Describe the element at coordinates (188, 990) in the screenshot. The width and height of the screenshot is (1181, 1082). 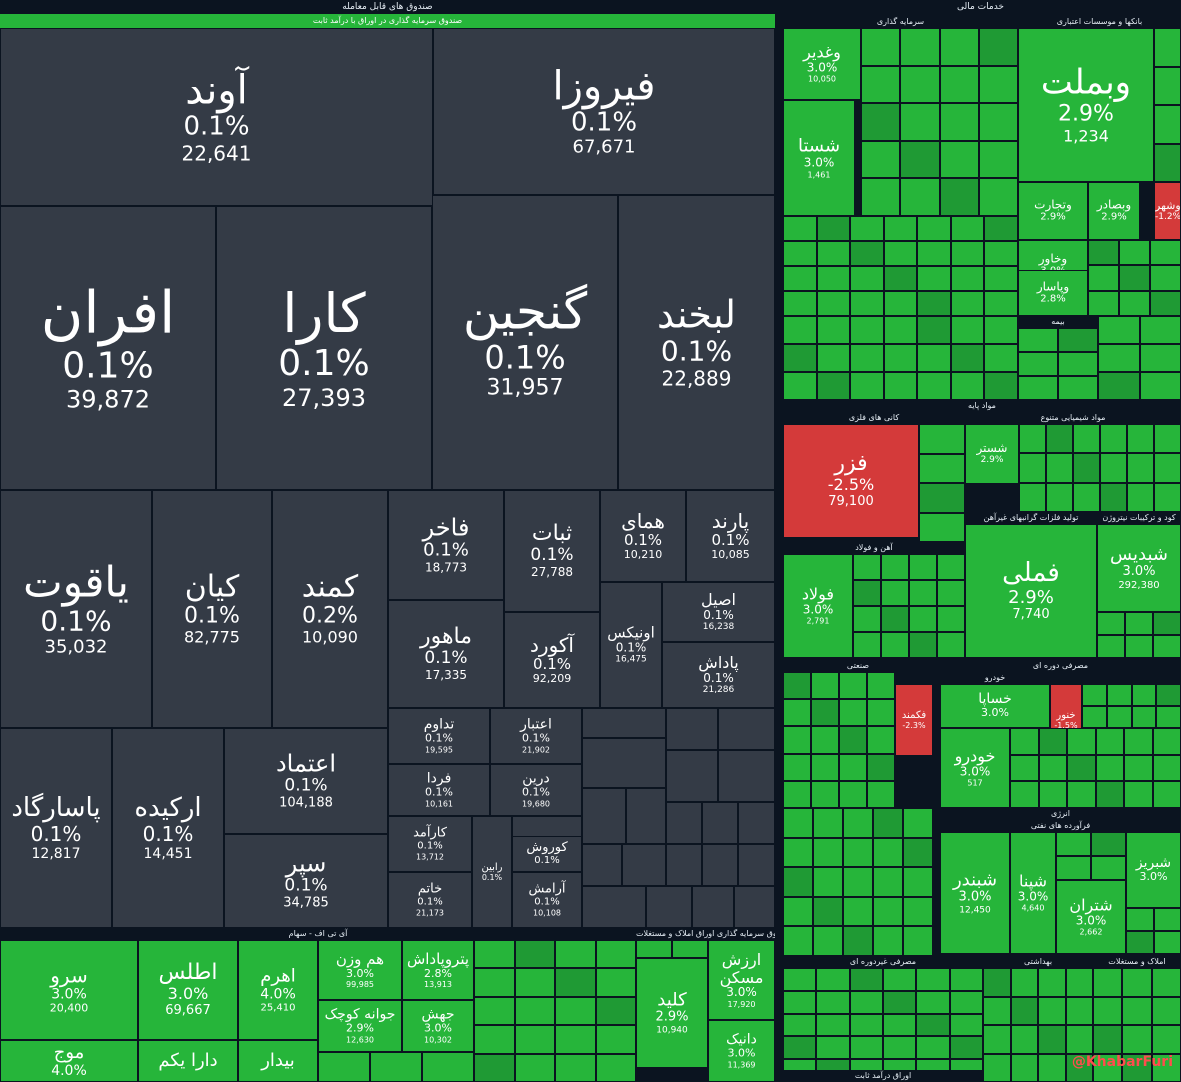
I see `stock-tile: اطلس 3.0% 69,667` at that location.